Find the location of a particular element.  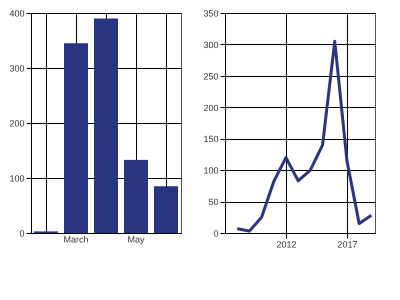

y-tick-label: 250 is located at coordinates (210, 76).